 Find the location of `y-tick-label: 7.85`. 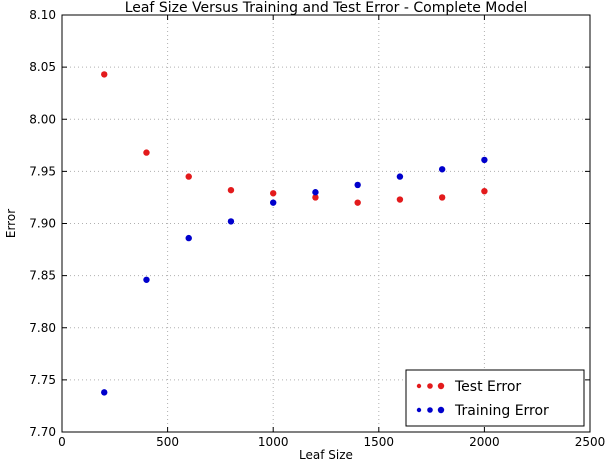

y-tick-label: 7.85 is located at coordinates (42, 276).